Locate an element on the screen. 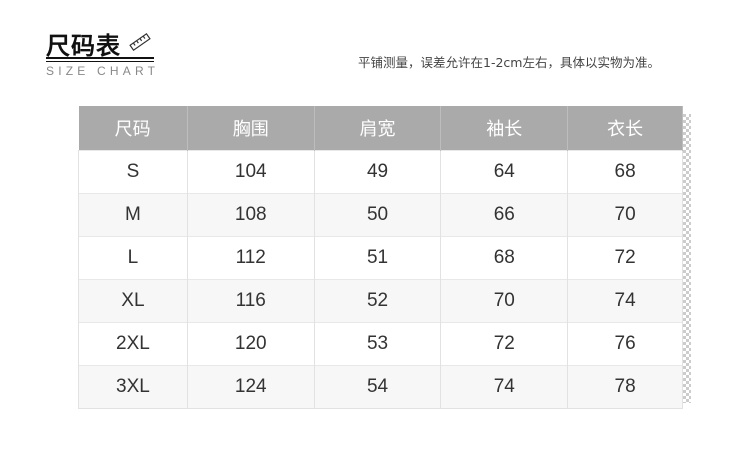 This screenshot has height=464, width=750. table-cell: 116 is located at coordinates (251, 301).